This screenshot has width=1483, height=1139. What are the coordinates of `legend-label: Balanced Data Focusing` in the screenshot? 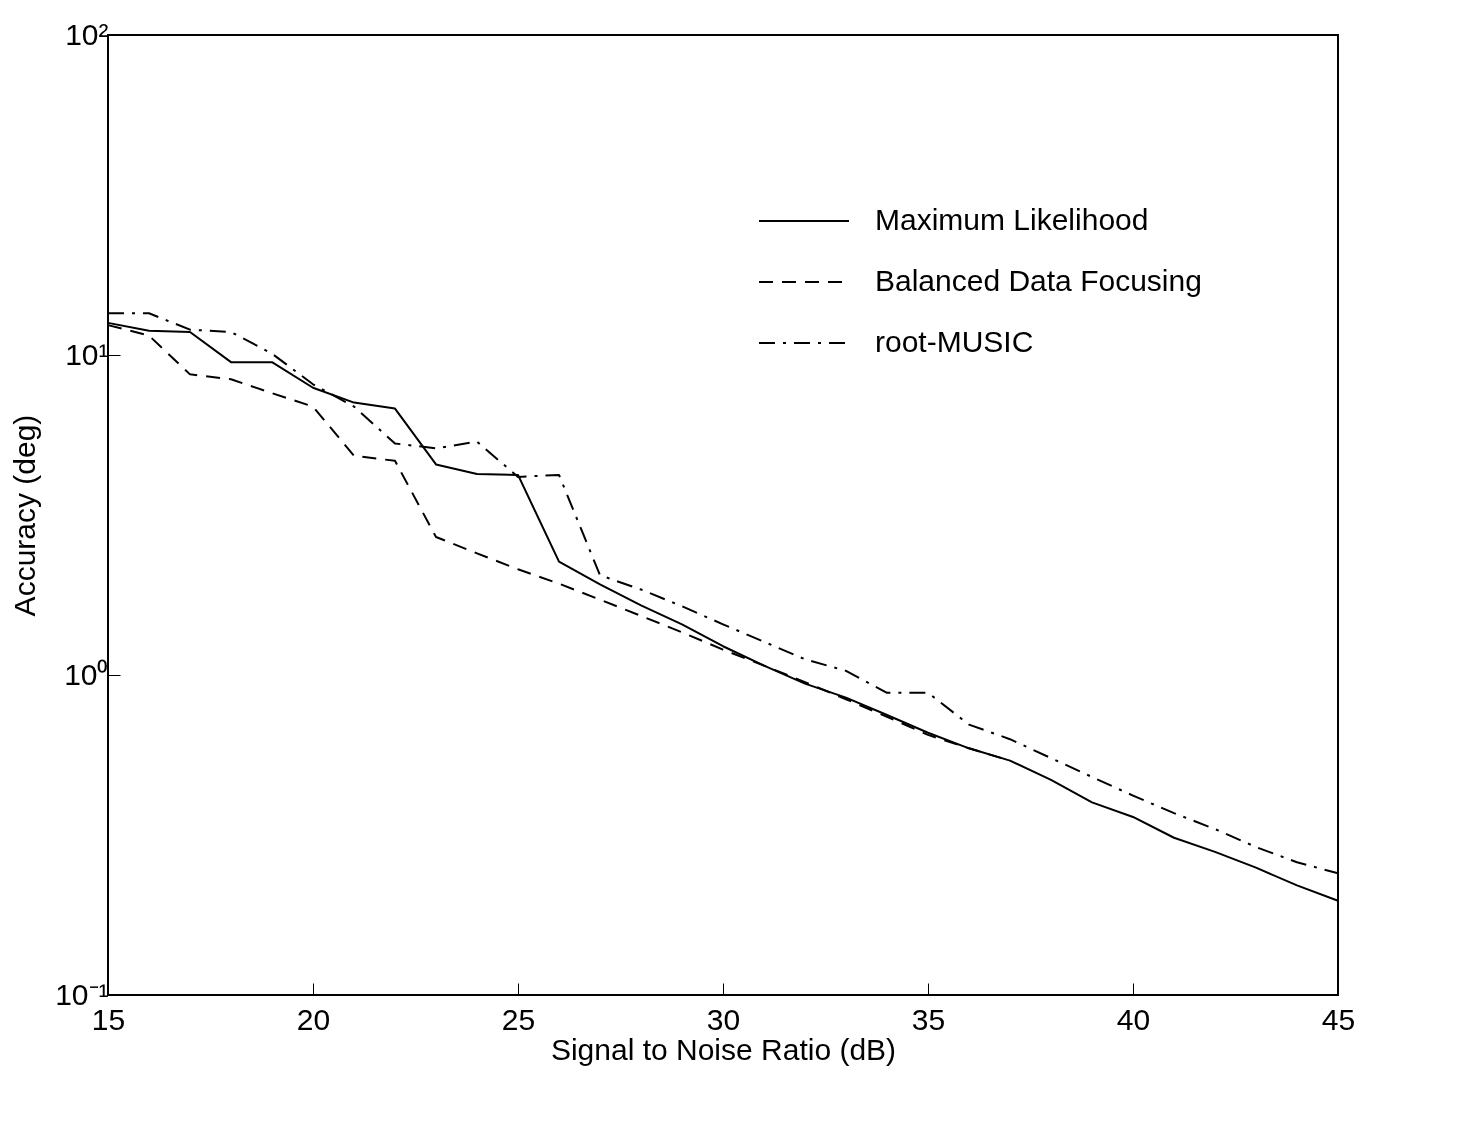 It's located at (1038, 280).